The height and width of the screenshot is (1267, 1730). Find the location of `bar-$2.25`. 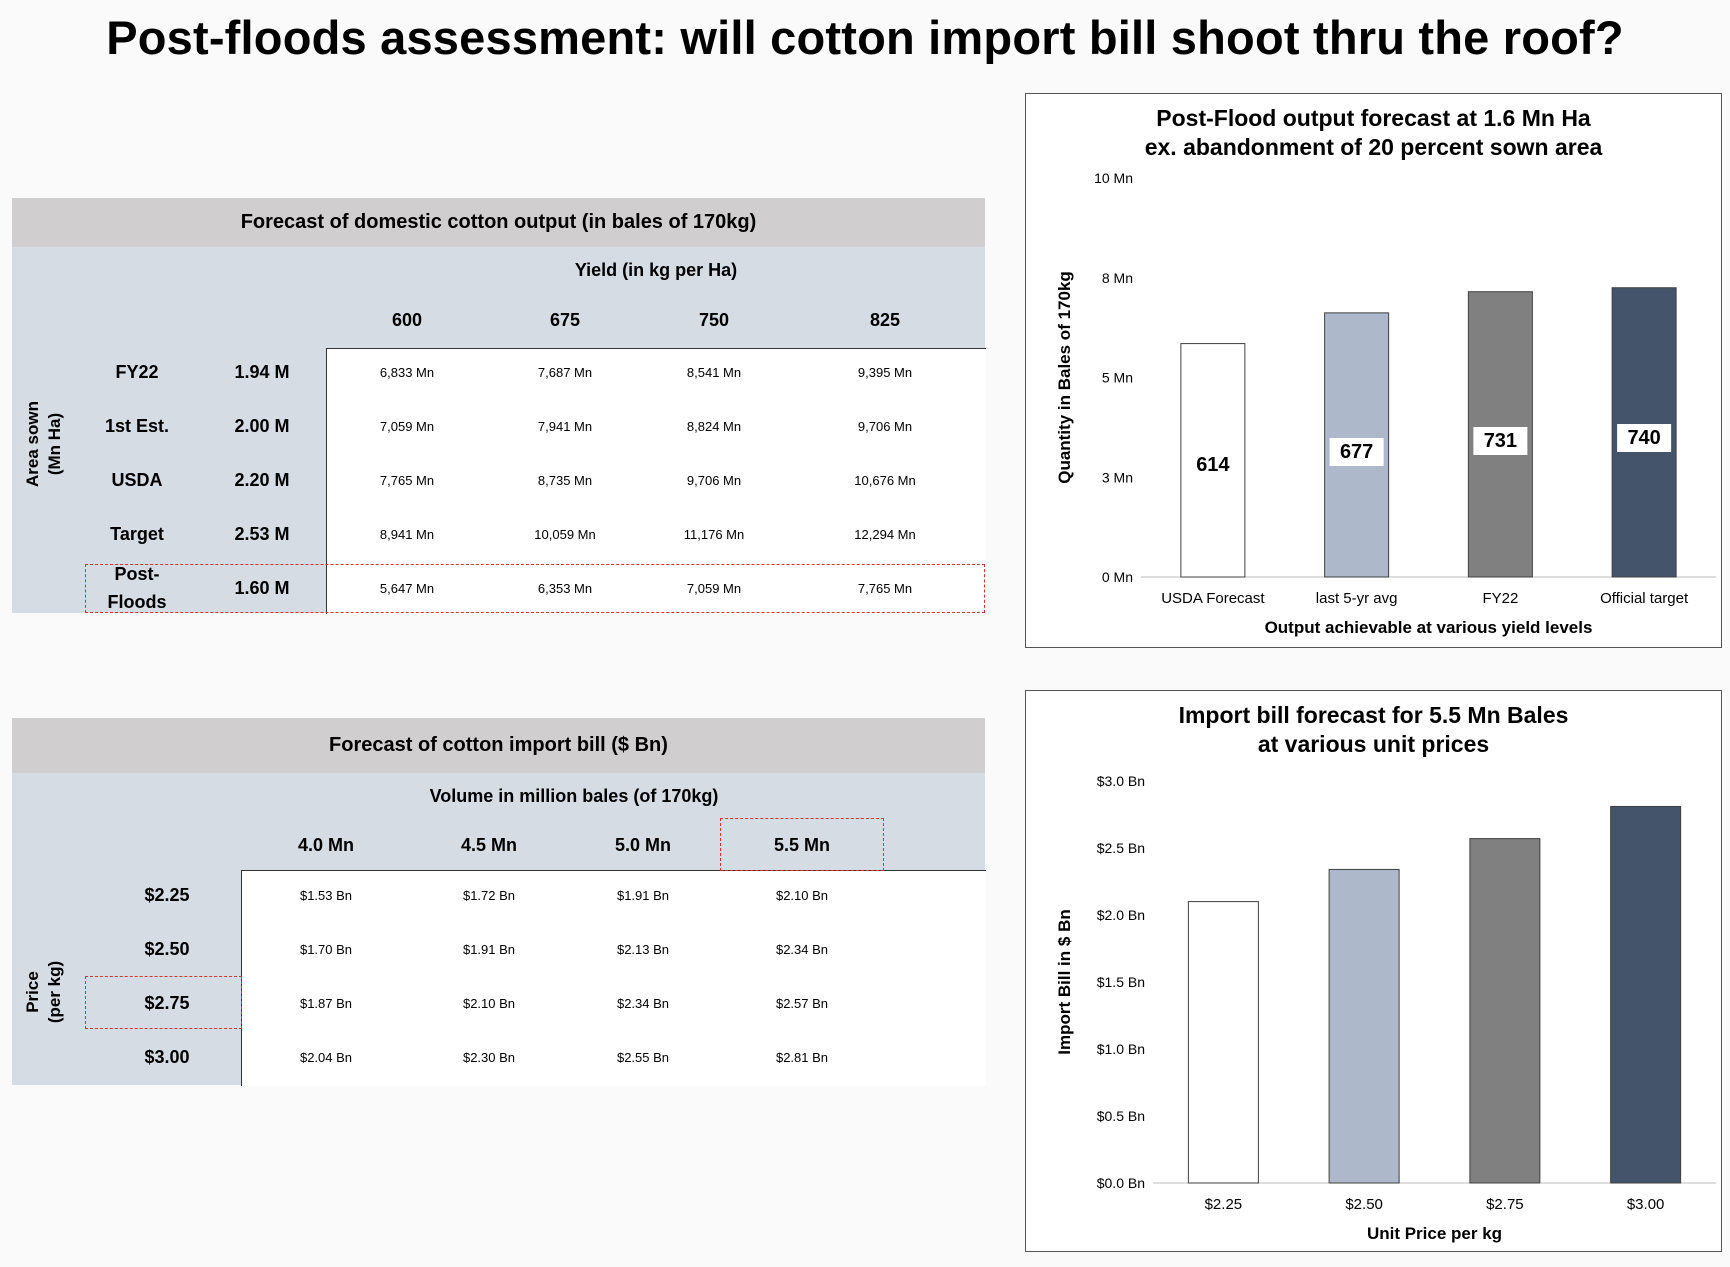

bar-$2.25 is located at coordinates (1223, 1042).